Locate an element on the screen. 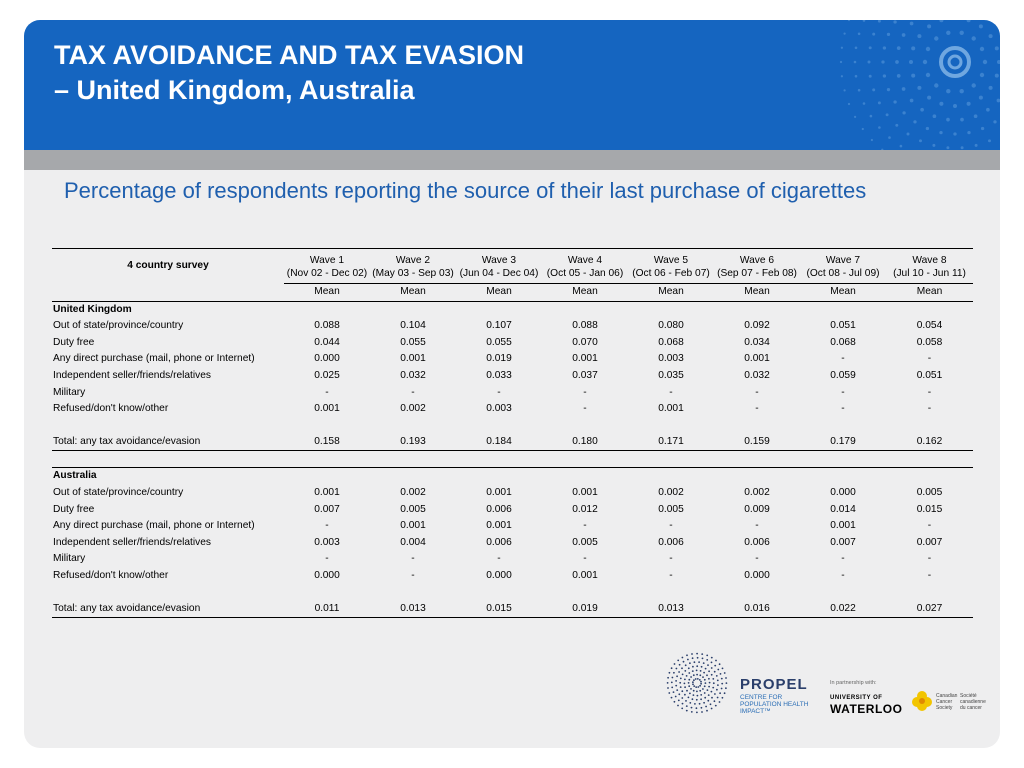 This screenshot has width=1024, height=768. table-cell: 0.054 is located at coordinates (929, 326).